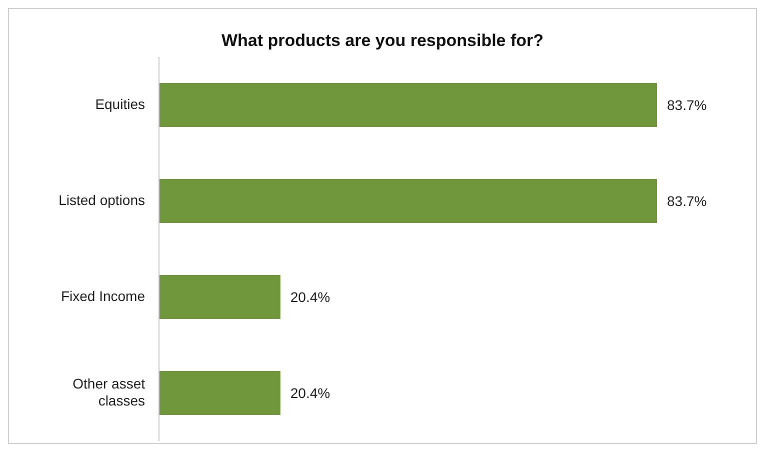  Describe the element at coordinates (109, 391) in the screenshot. I see `y-tick-label: Other asset classes` at that location.